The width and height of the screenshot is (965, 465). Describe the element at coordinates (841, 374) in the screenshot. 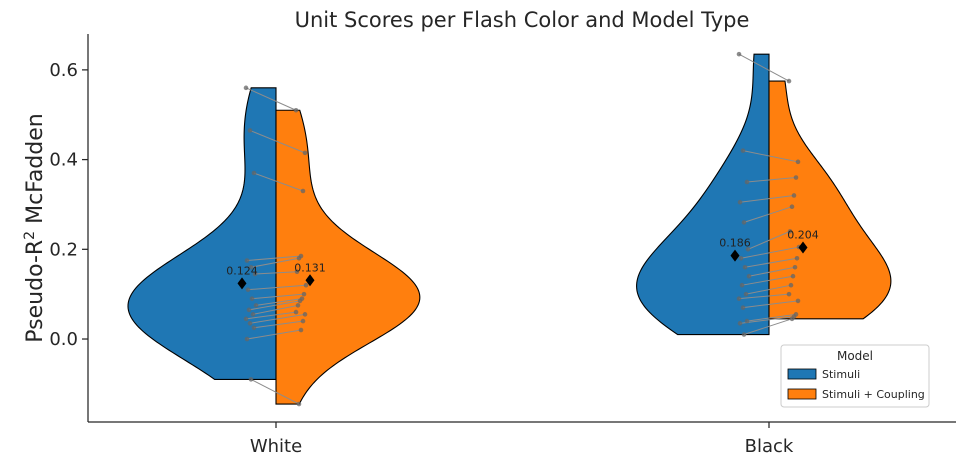

I see `legend-label-stimuli: Stimuli` at that location.